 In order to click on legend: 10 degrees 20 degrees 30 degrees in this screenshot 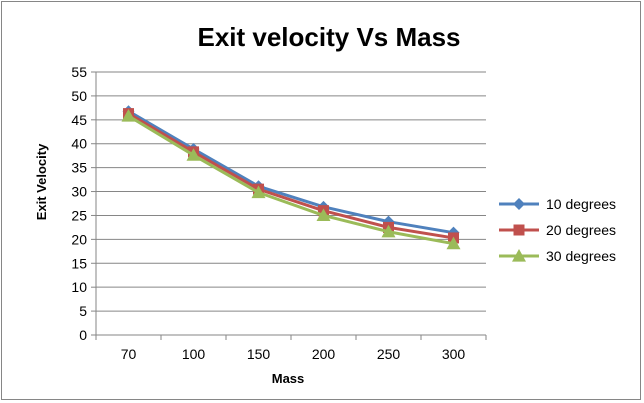, I will do `click(557, 230)`.